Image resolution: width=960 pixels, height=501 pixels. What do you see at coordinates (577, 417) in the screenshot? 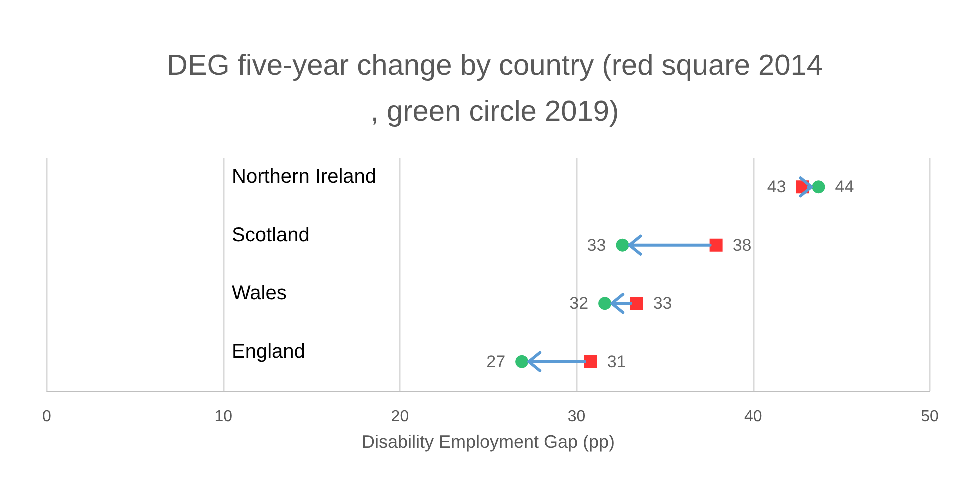
I see `x-tick-label: 30` at bounding box center [577, 417].